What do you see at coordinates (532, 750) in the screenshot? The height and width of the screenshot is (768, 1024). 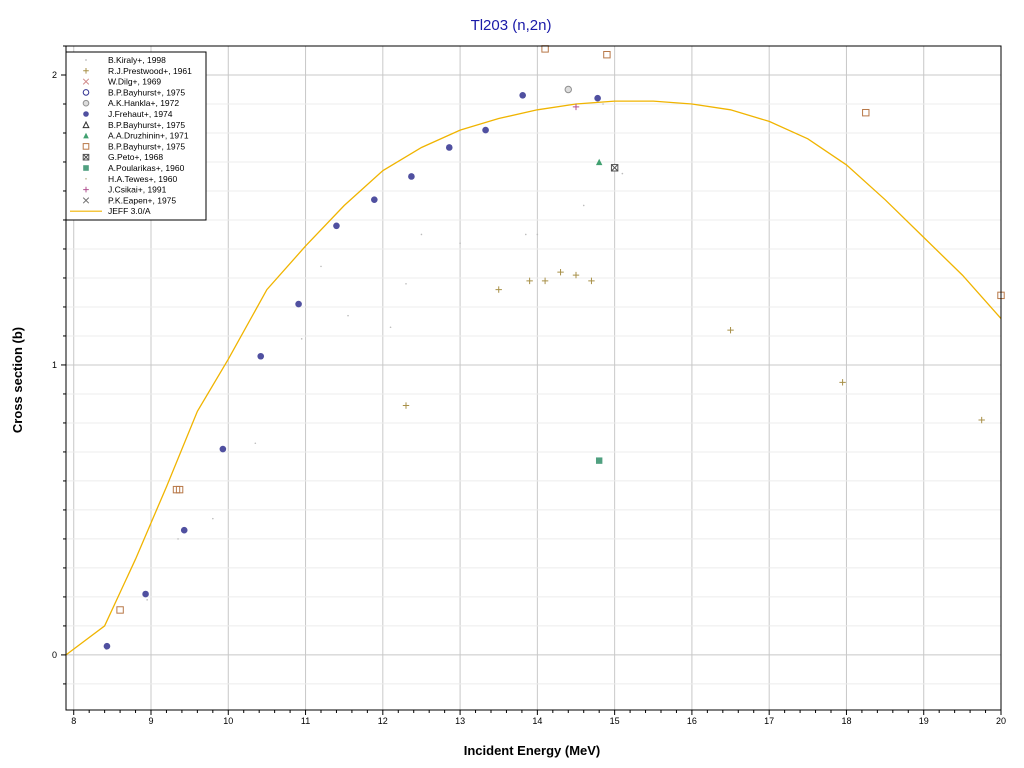 I see `x-axis-label: Incident Energy (MeV)` at bounding box center [532, 750].